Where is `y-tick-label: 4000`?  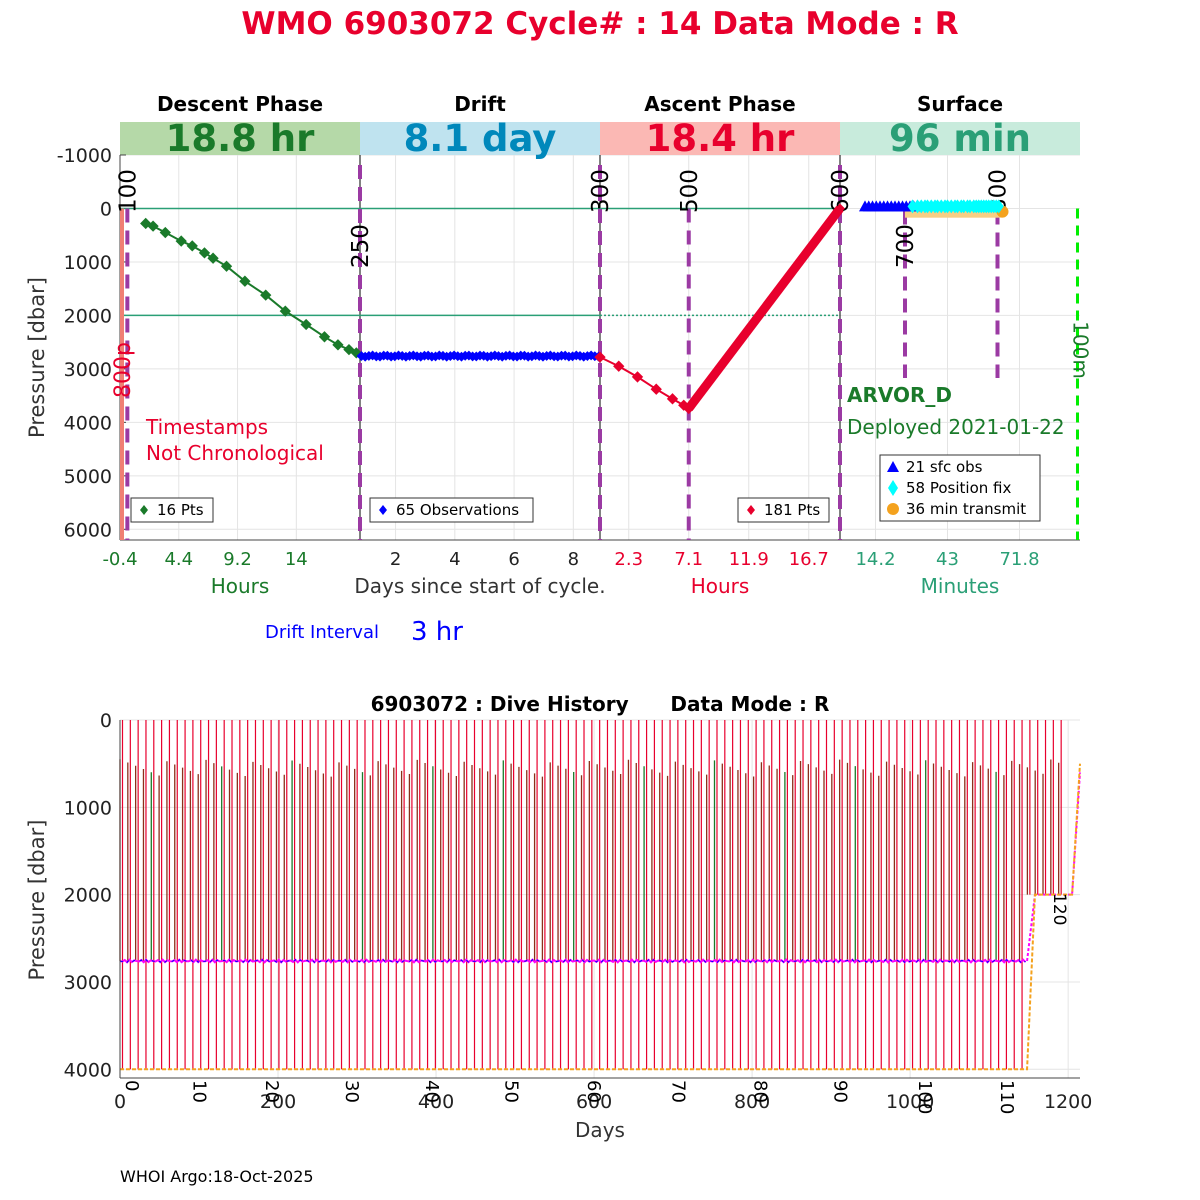
y-tick-label: 4000 is located at coordinates (88, 423).